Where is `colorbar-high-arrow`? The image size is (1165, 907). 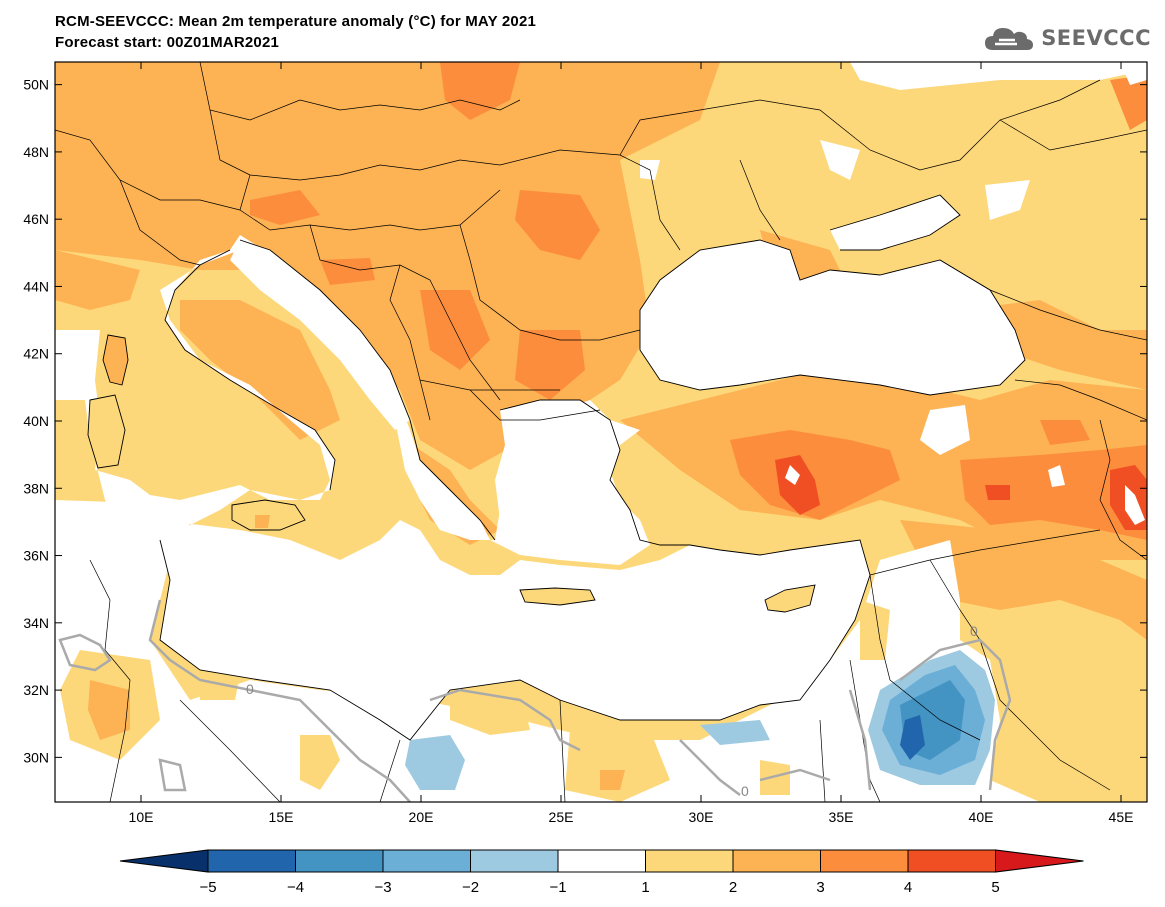
colorbar-high-arrow is located at coordinates (1039, 861).